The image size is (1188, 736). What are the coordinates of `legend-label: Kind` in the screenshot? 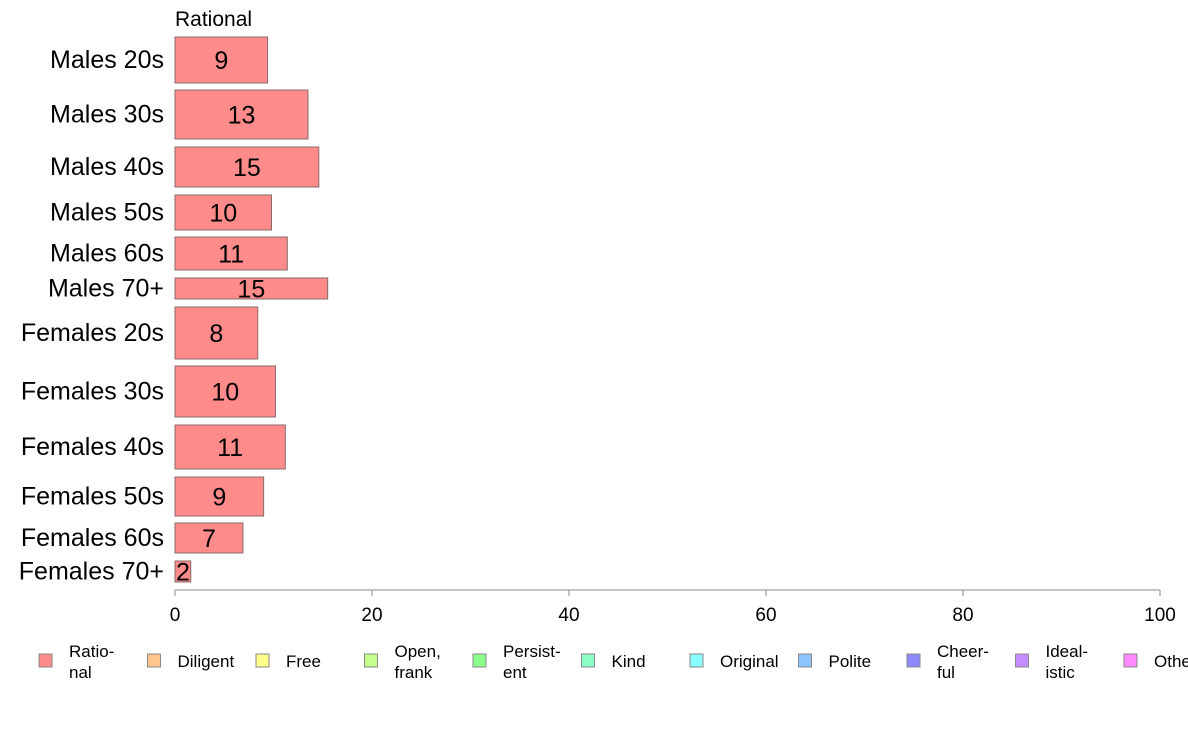 It's located at (629, 661).